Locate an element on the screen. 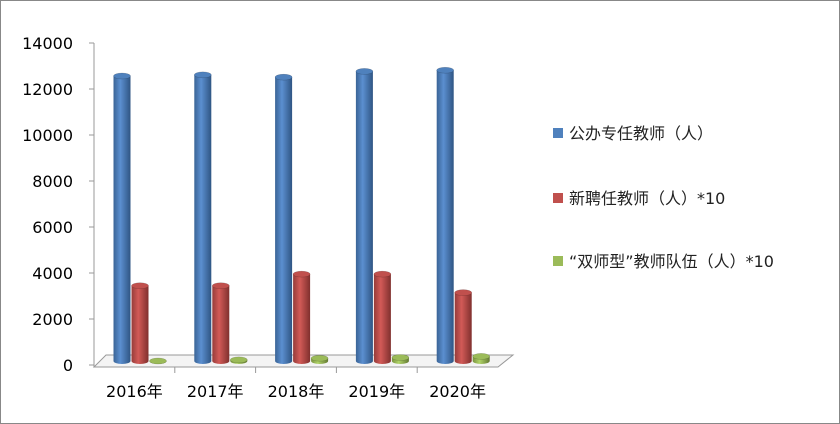  legend-label: 公办专任教师（人） is located at coordinates (641, 133).